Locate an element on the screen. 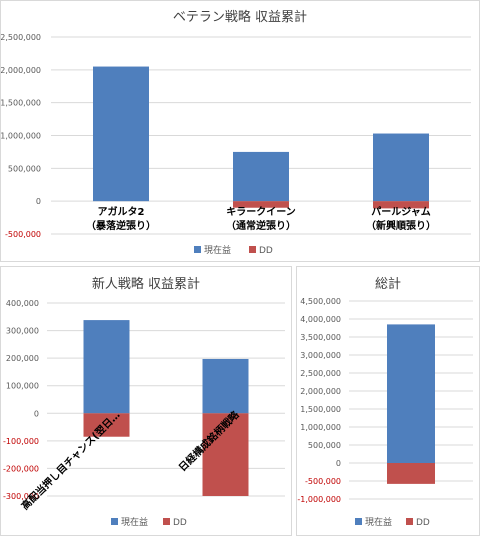 The image size is (480, 536). y-tick-label: 4,500,000 is located at coordinates (320, 301).